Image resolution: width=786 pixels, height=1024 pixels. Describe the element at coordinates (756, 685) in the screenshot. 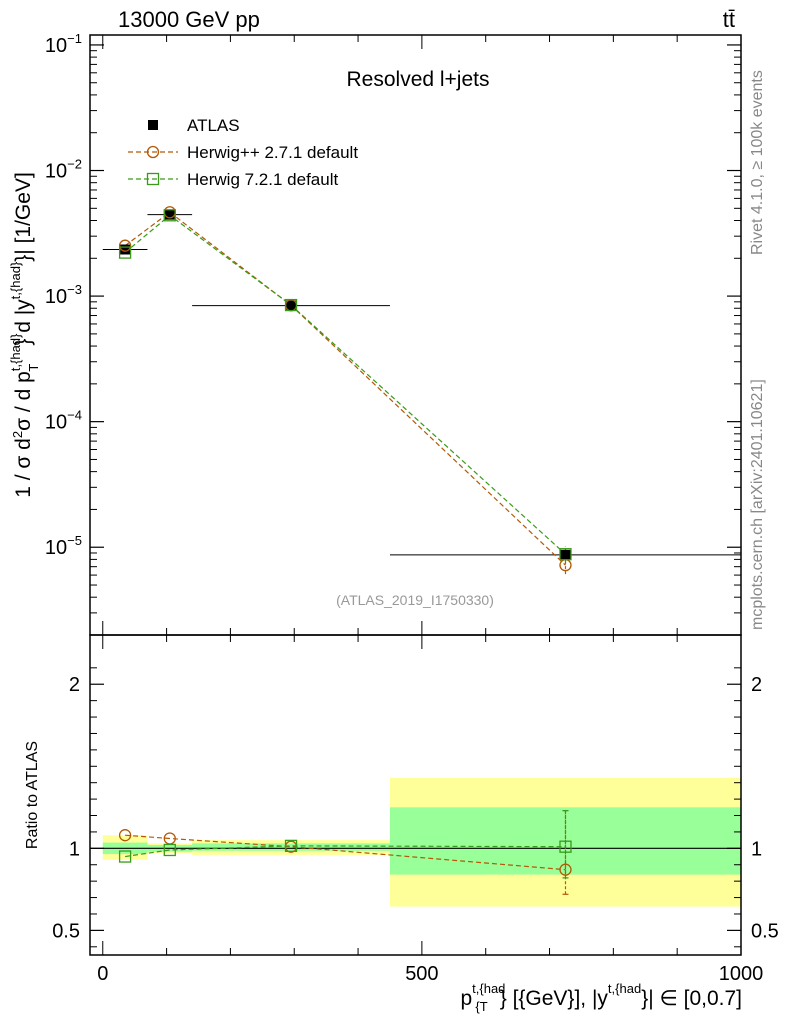

I see `ratio-y-tick-label-right: 2` at that location.